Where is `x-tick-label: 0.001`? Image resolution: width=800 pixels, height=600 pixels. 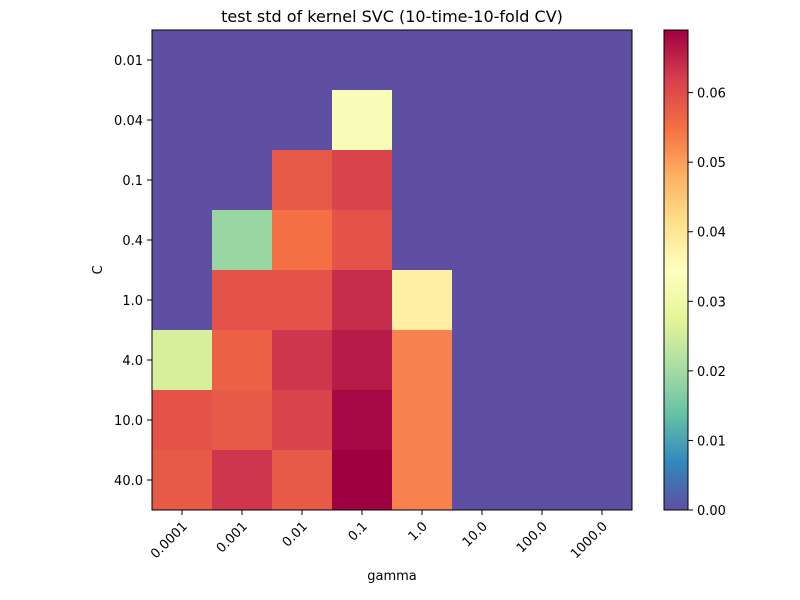
x-tick-label: 0.001 is located at coordinates (232, 537).